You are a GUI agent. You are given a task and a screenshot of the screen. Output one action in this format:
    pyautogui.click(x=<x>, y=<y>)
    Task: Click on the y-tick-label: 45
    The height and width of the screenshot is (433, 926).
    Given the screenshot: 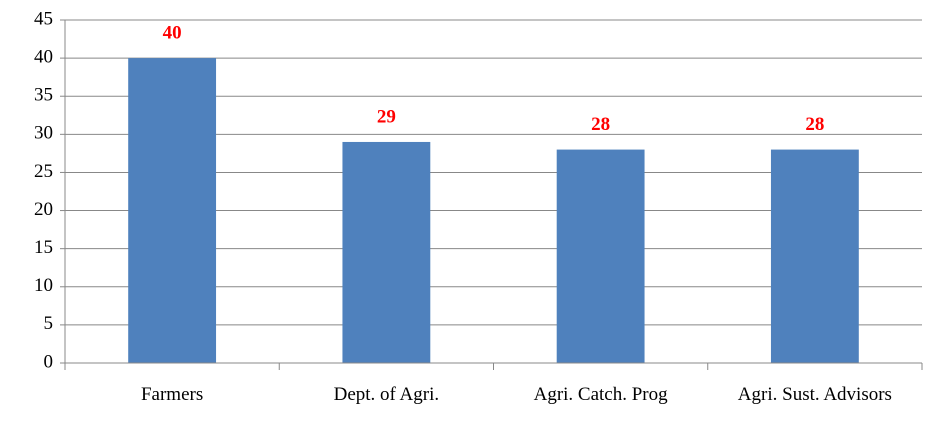 What is the action you would take?
    pyautogui.click(x=43, y=18)
    